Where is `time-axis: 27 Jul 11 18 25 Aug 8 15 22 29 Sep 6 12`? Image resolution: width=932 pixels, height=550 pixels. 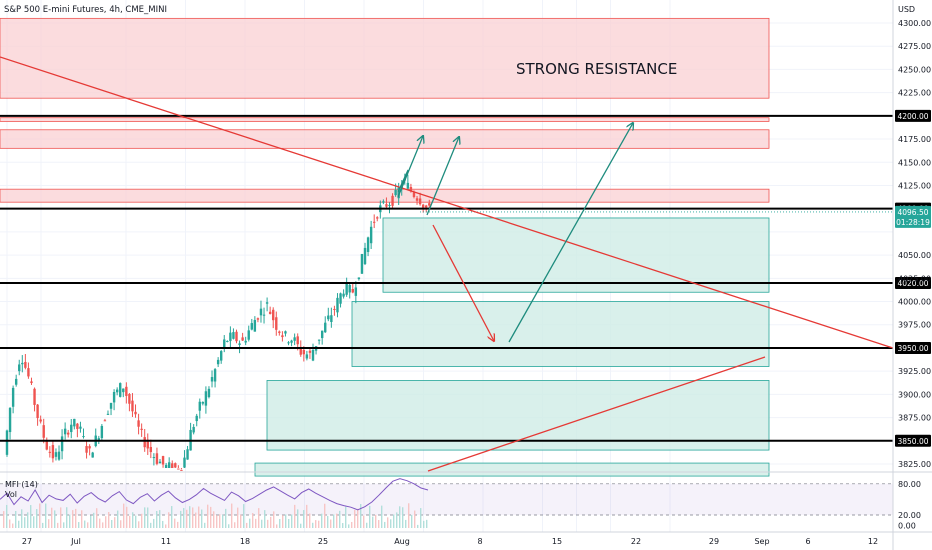
time-axis: 27 Jul 11 18 25 Aug 8 15 22 29 Sep 6 12 is located at coordinates (466, 538).